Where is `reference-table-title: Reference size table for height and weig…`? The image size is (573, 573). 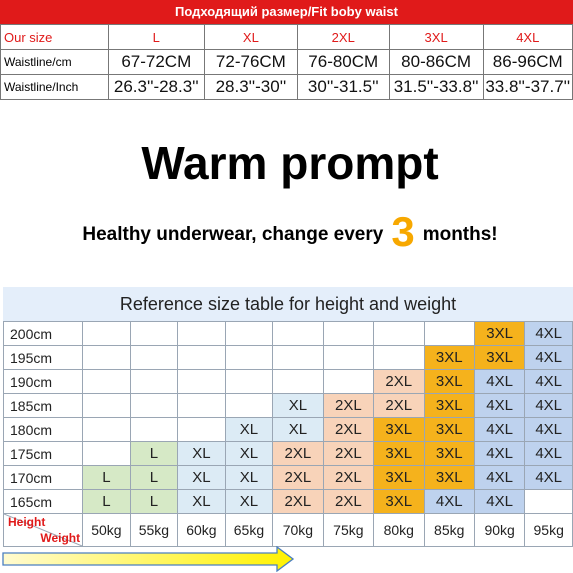
reference-table-title: Reference size table for height and weig… is located at coordinates (288, 304).